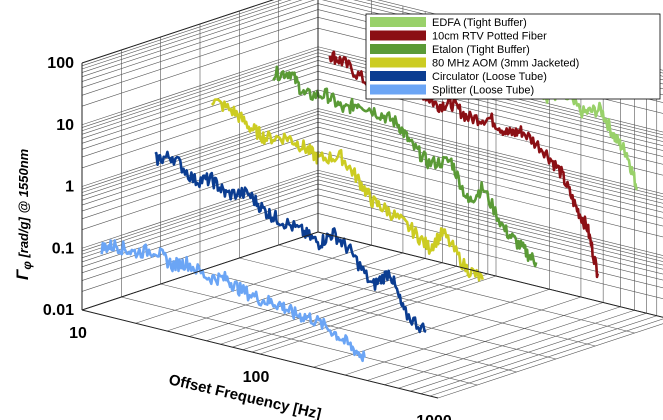 The width and height of the screenshot is (663, 420). What do you see at coordinates (479, 23) in the screenshot?
I see `legend-label: EDFA (Tight Buffer)` at bounding box center [479, 23].